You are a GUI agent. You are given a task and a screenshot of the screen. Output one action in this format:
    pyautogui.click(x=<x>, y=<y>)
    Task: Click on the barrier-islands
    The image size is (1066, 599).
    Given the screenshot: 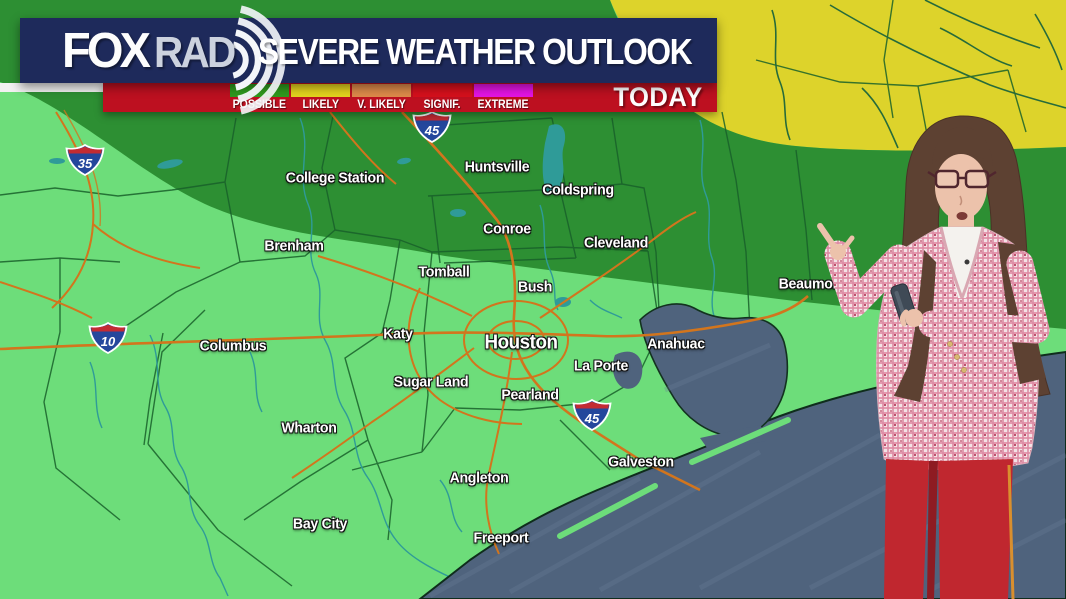 What is the action you would take?
    pyautogui.click(x=674, y=478)
    